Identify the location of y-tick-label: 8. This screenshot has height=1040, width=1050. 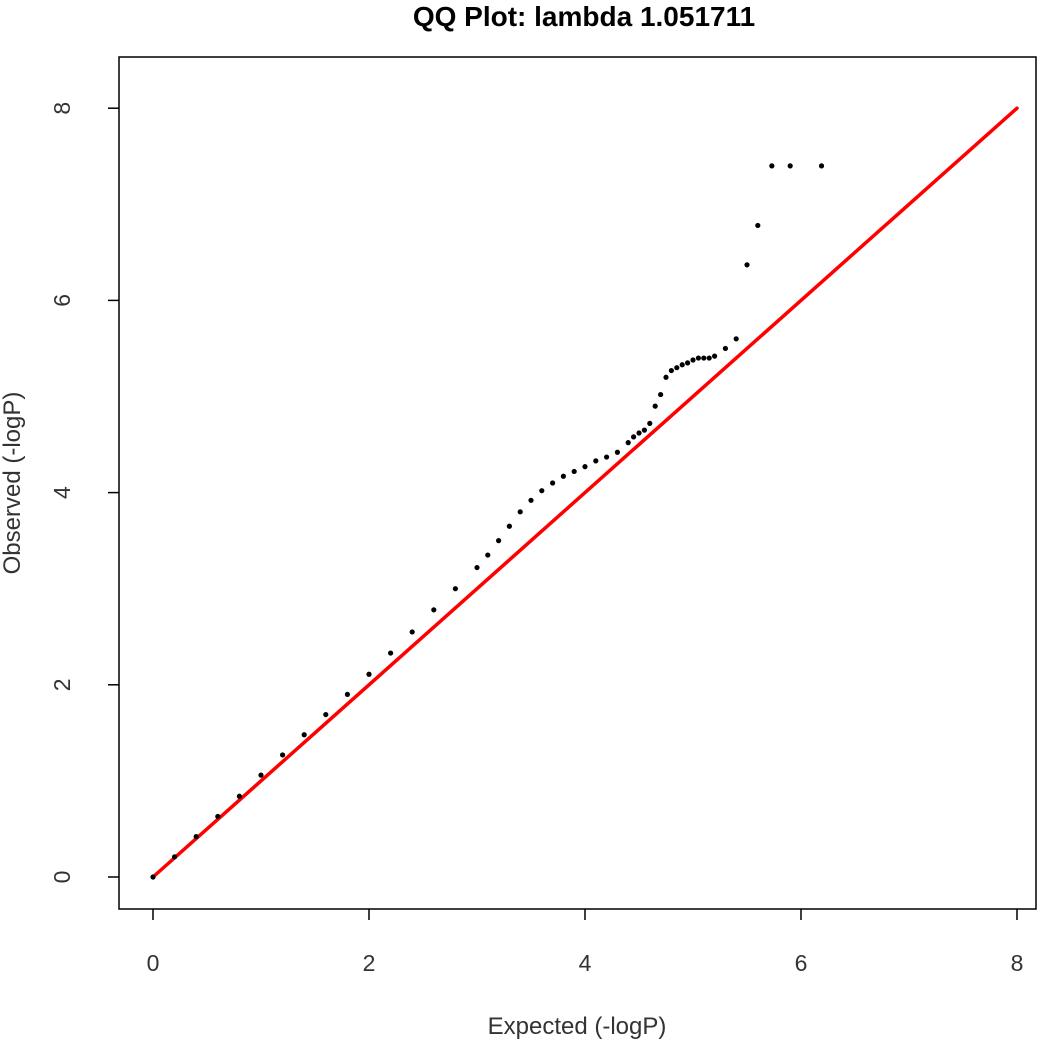
(62, 108).